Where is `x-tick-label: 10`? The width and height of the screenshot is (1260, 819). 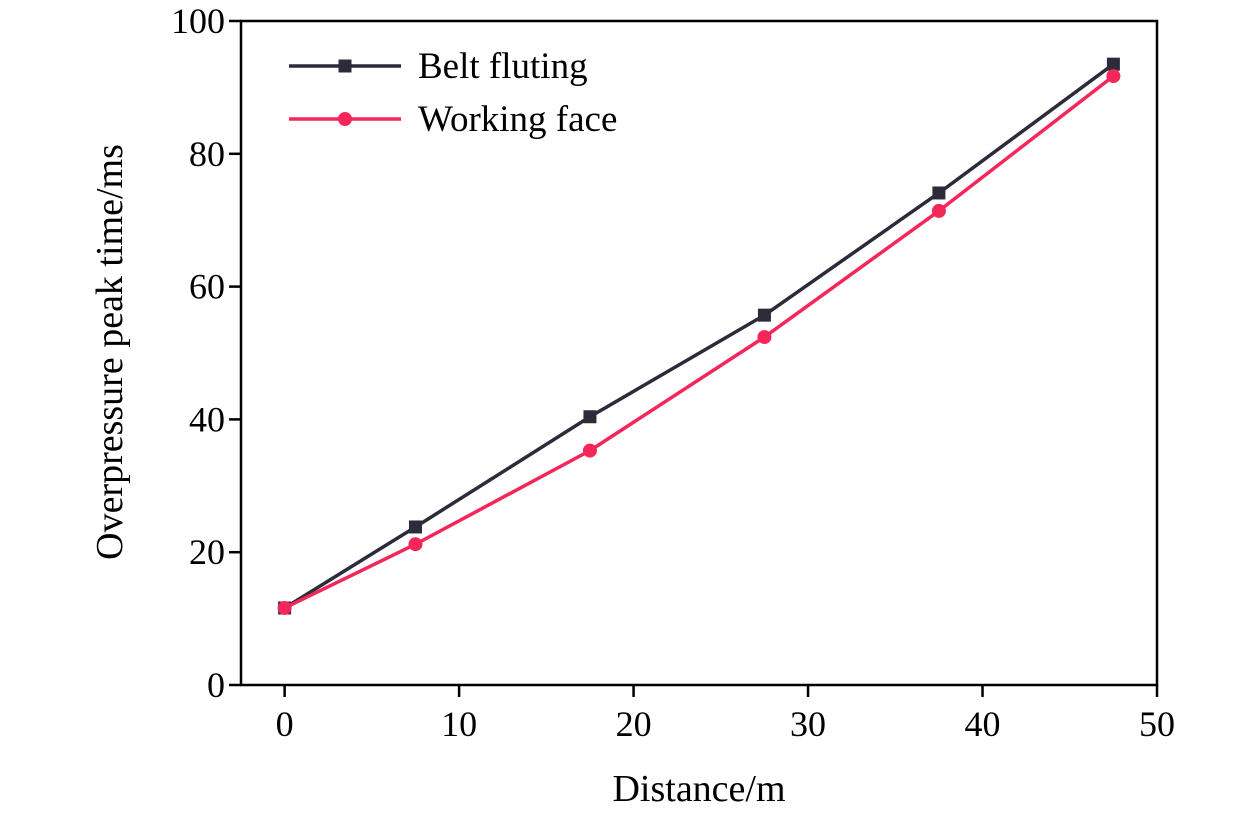
x-tick-label: 10 is located at coordinates (459, 724).